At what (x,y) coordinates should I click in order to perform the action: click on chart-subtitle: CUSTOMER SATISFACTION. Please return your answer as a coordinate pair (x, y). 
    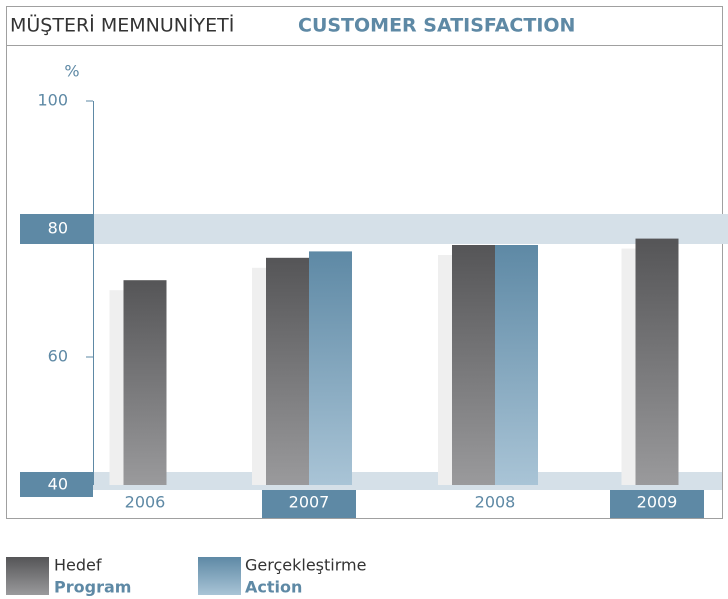
    Looking at the image, I should click on (436, 26).